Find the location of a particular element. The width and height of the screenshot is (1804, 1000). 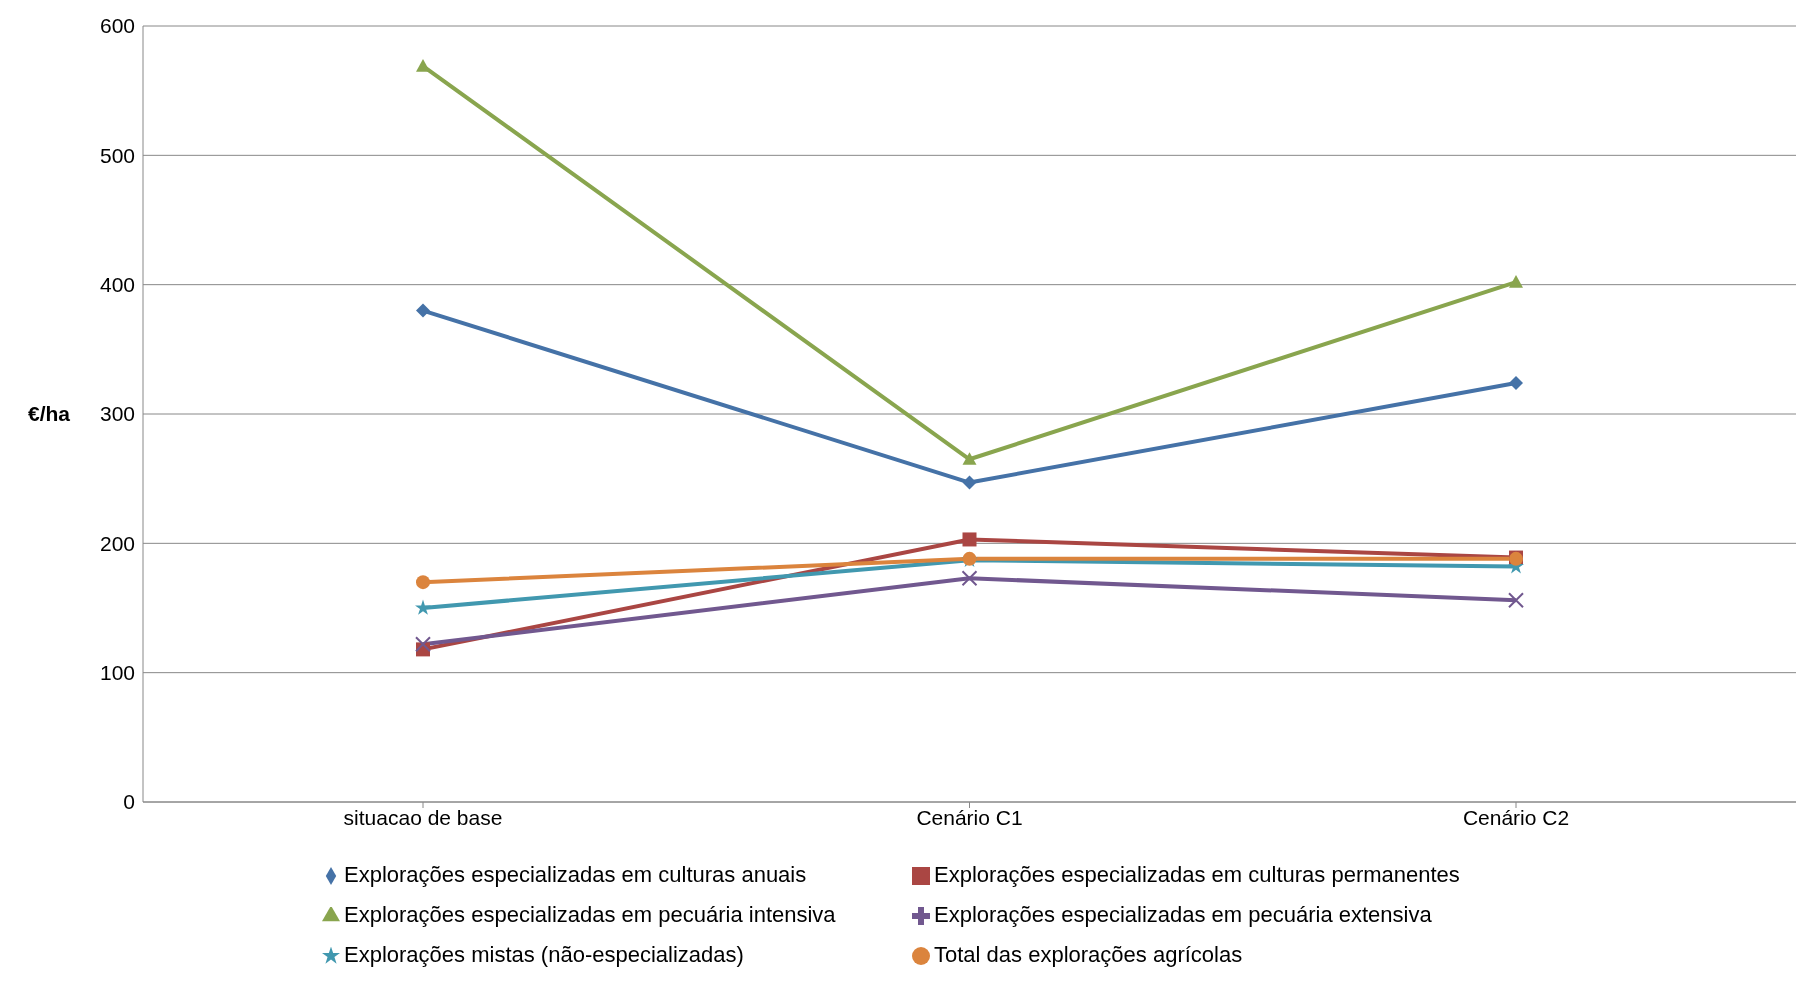

y-tick-label: 0 is located at coordinates (129, 802).